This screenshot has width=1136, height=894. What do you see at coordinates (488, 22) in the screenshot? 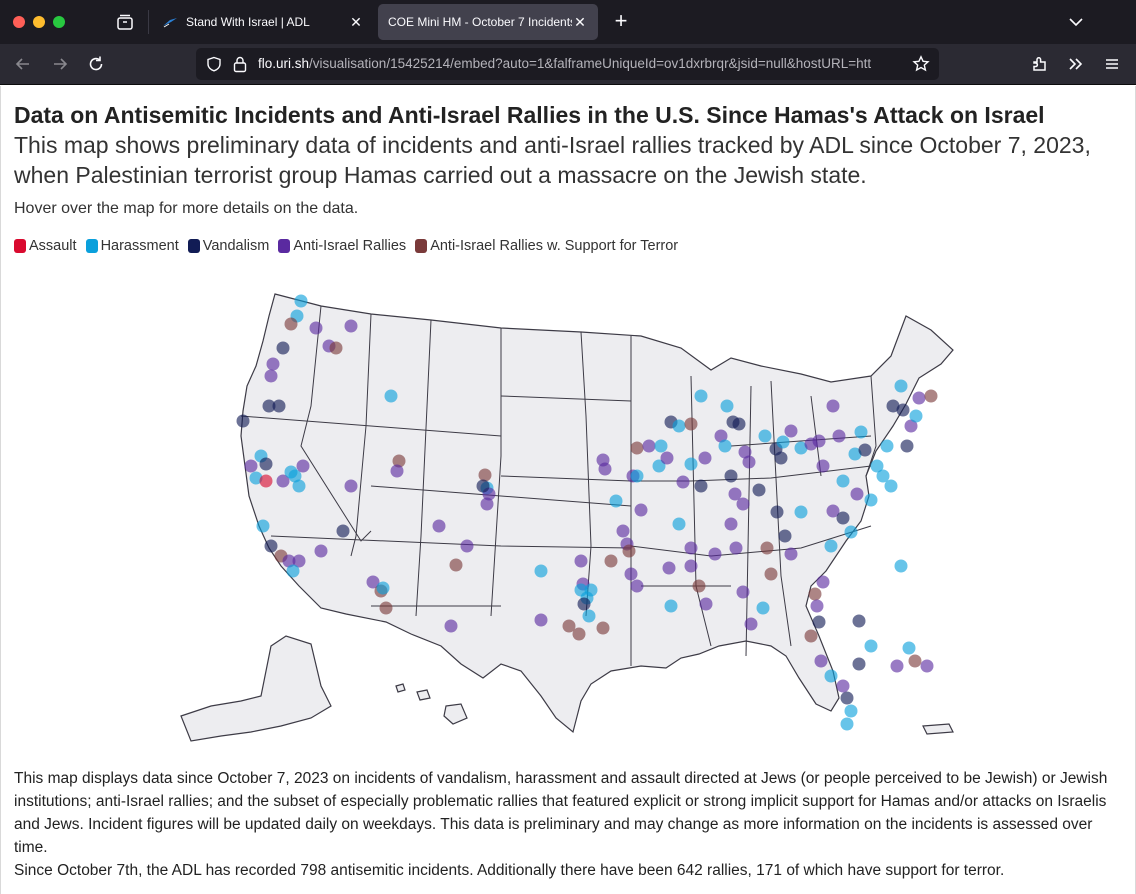
I see `tab-coe-mini-hm: COE Mini HM - October 7 Incidents ✕` at bounding box center [488, 22].